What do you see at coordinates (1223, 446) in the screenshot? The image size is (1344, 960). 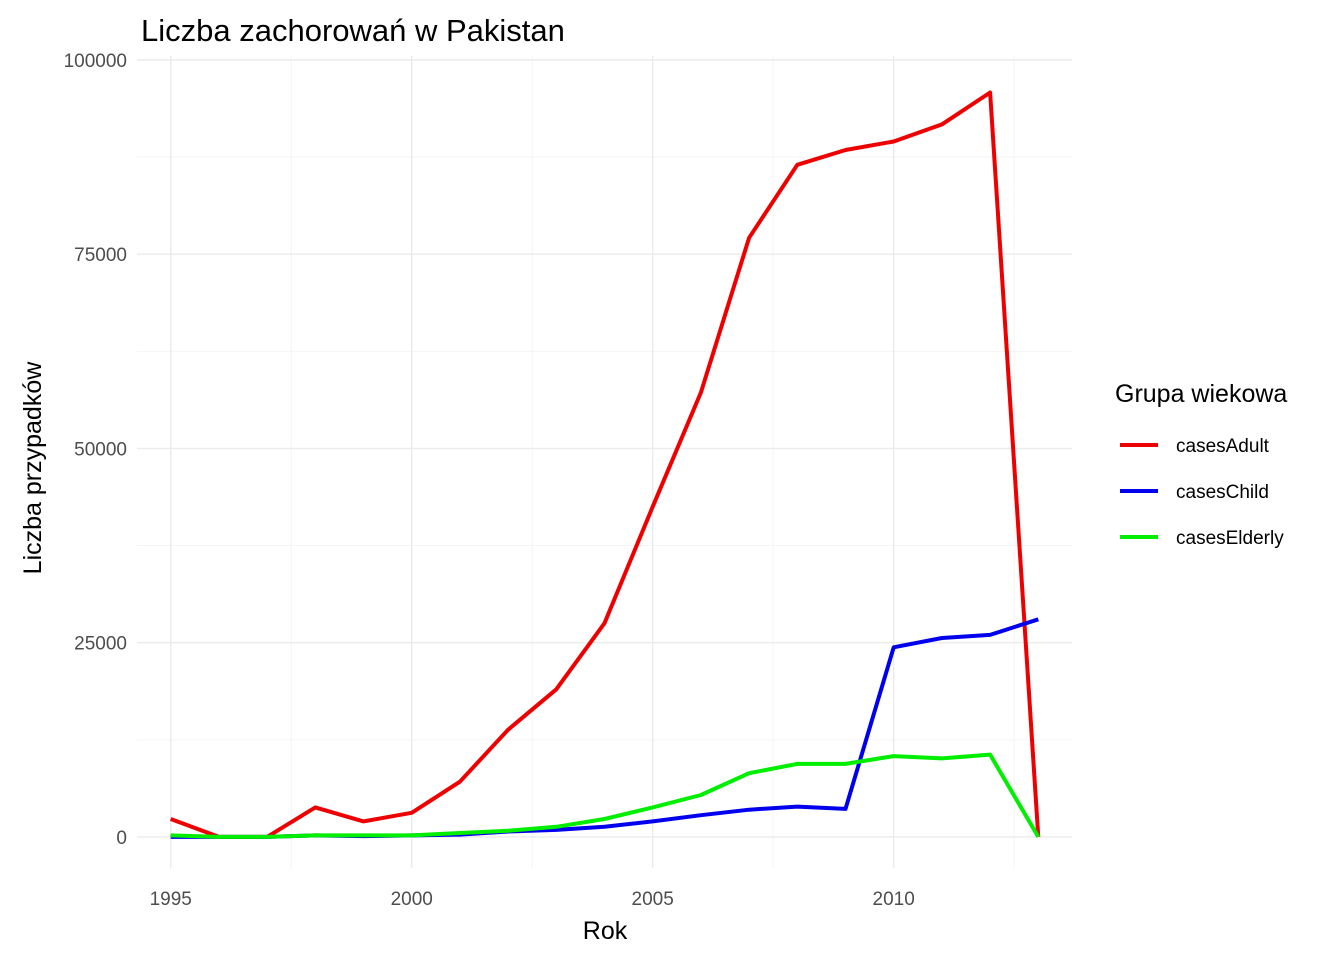 I see `legend-label-casesAdult: casesAdult` at bounding box center [1223, 446].